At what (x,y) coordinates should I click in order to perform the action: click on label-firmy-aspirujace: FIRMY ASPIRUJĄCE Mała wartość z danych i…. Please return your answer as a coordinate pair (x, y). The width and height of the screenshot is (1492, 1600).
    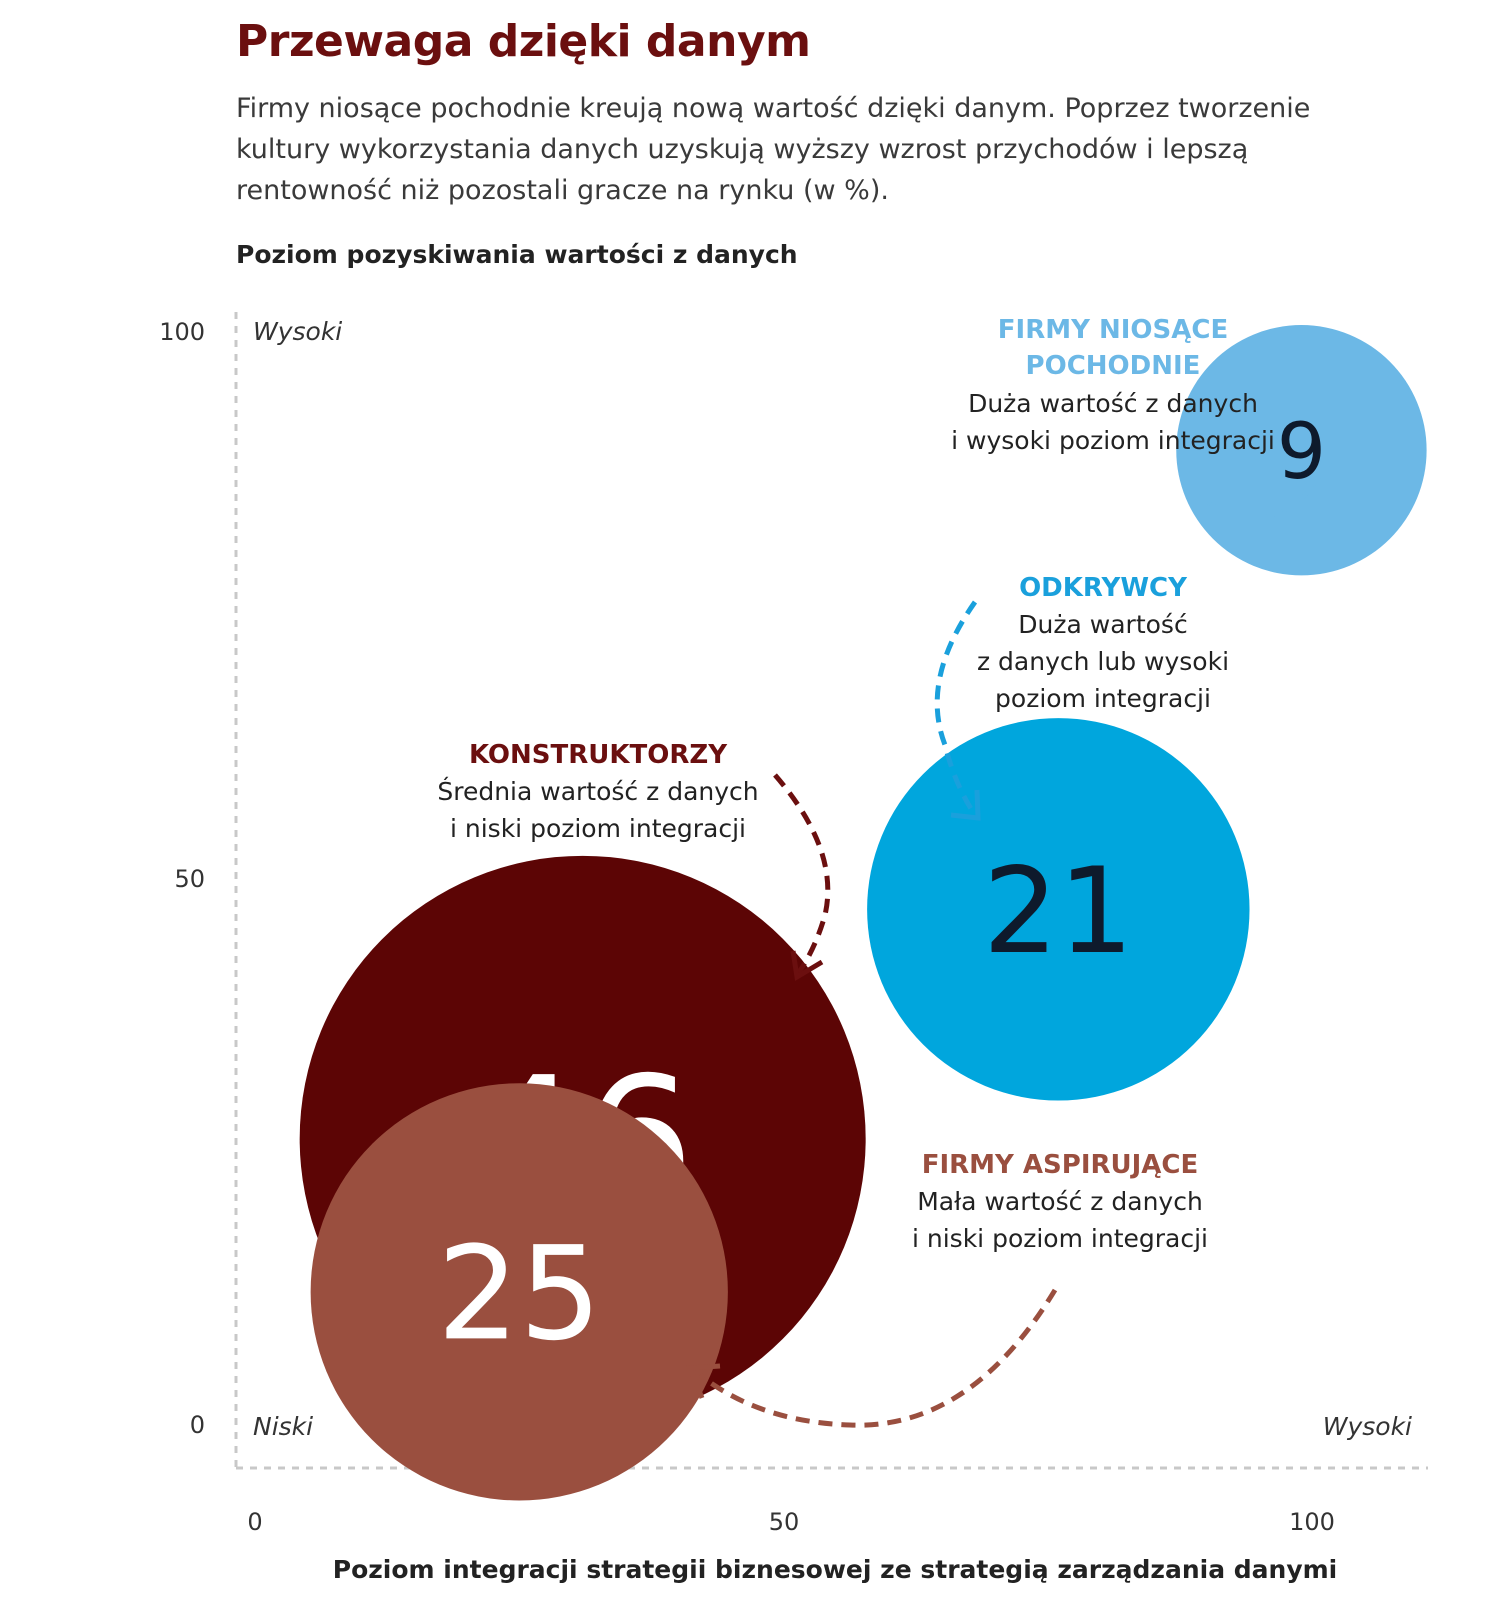
    Looking at the image, I should click on (1060, 1201).